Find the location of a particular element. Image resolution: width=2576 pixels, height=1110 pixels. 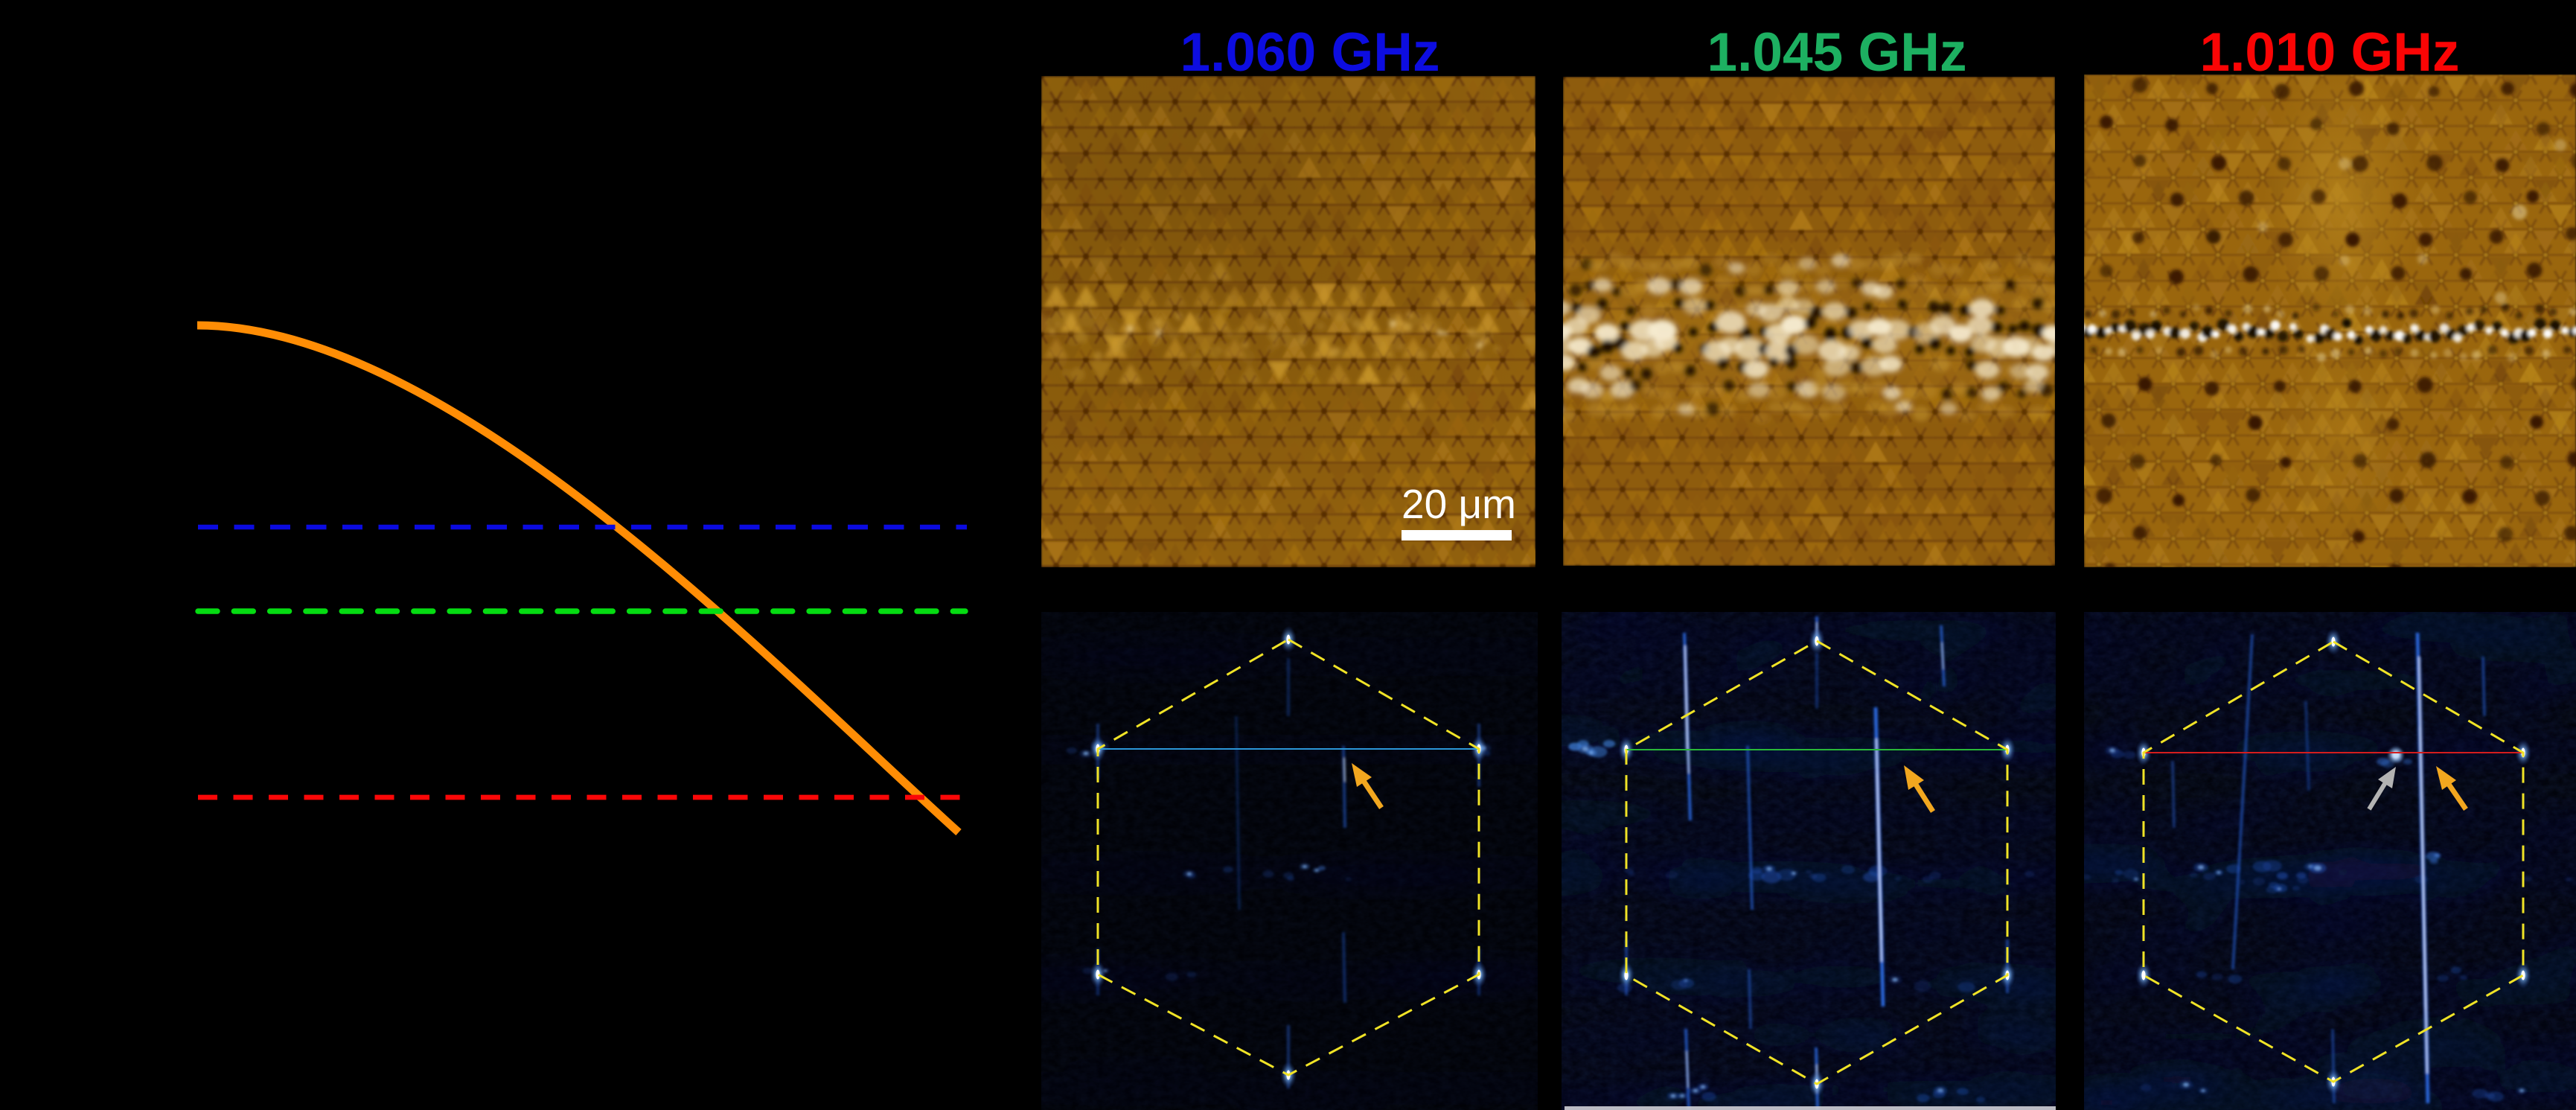

svg-text: 1.060 GHz is located at coordinates (1310, 52).